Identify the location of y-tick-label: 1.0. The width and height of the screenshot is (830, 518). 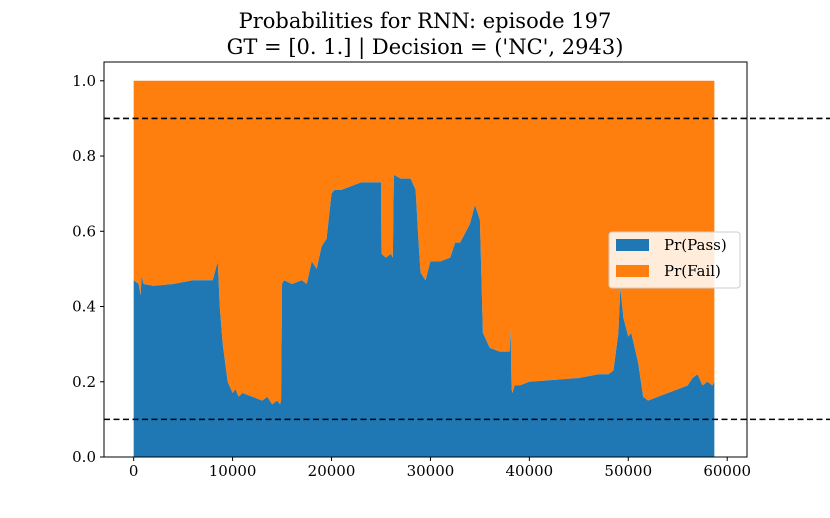
(84, 81).